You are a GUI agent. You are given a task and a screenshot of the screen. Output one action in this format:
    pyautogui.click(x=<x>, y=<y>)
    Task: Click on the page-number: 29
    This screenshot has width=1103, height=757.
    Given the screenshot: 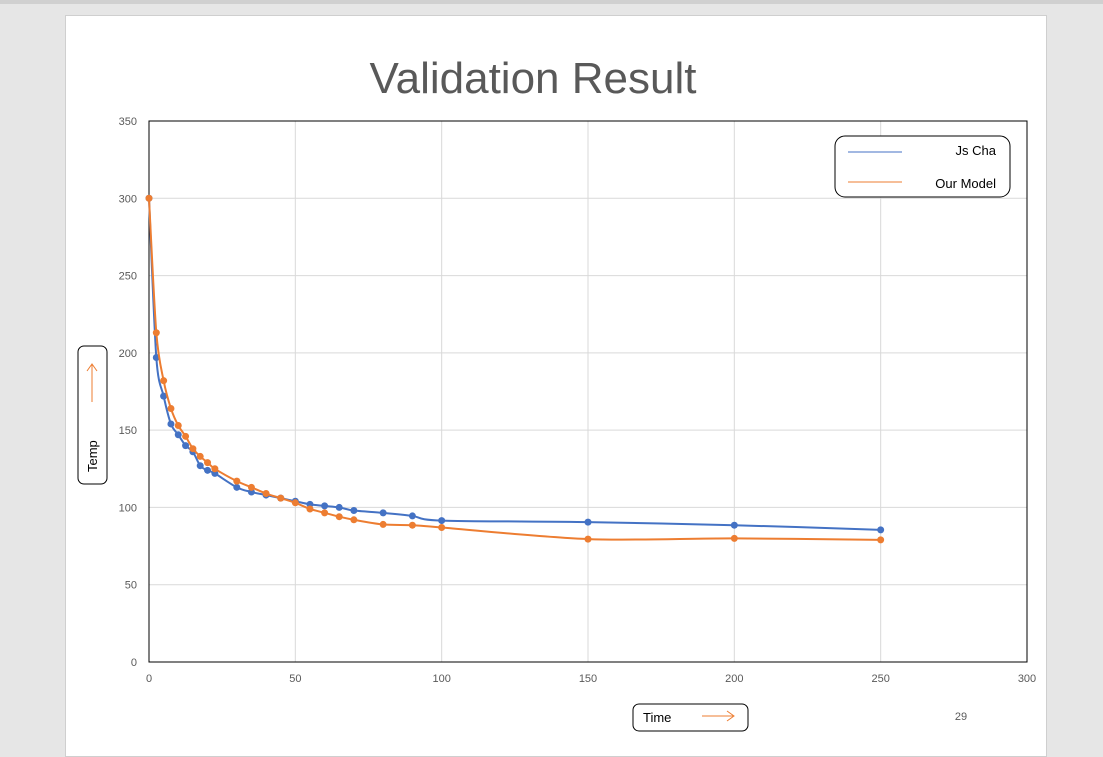 What is the action you would take?
    pyautogui.click(x=961, y=717)
    